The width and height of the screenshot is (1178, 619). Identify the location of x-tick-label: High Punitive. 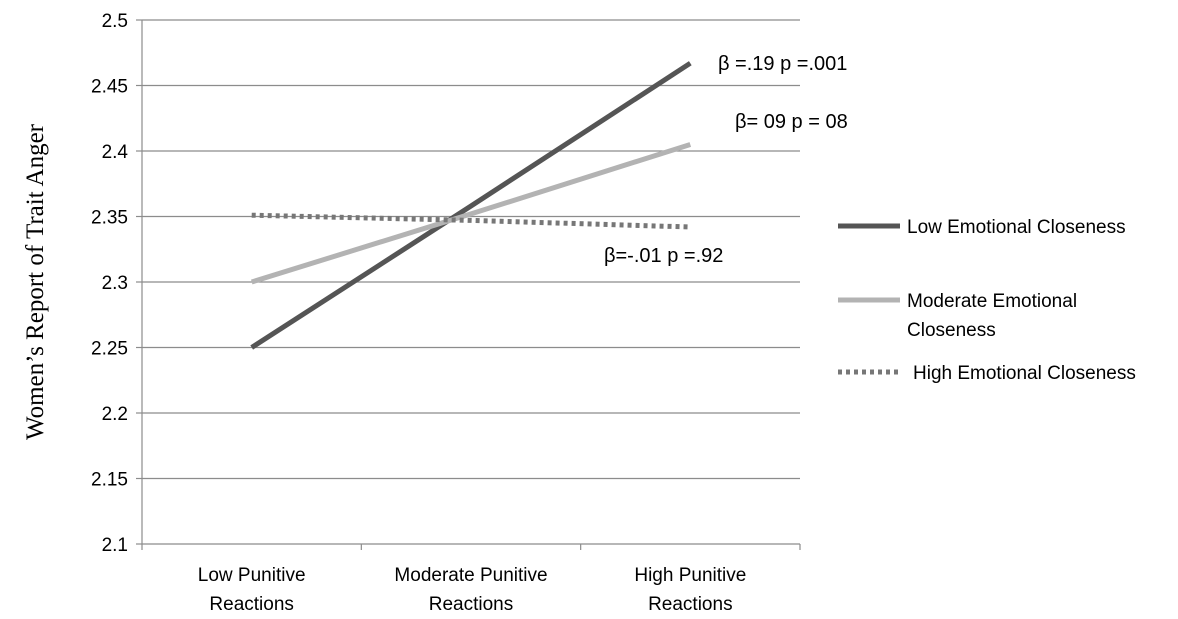
(690, 575).